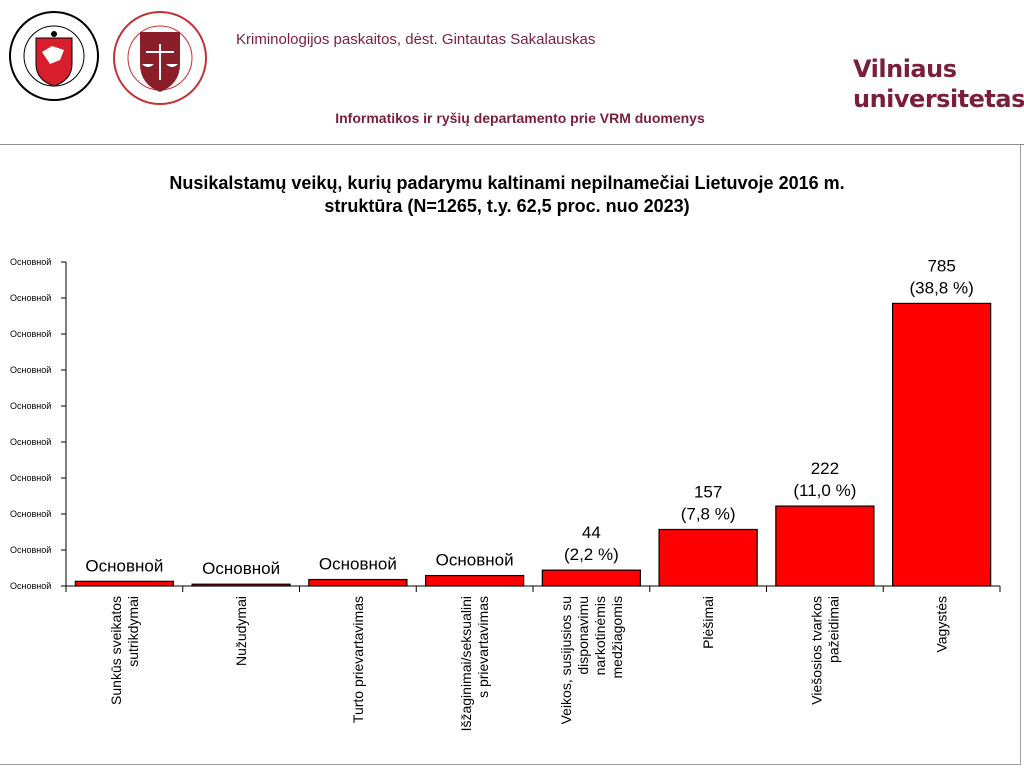 This screenshot has width=1024, height=768. I want to click on category-label: Turto prievartavimas, so click(358, 659).